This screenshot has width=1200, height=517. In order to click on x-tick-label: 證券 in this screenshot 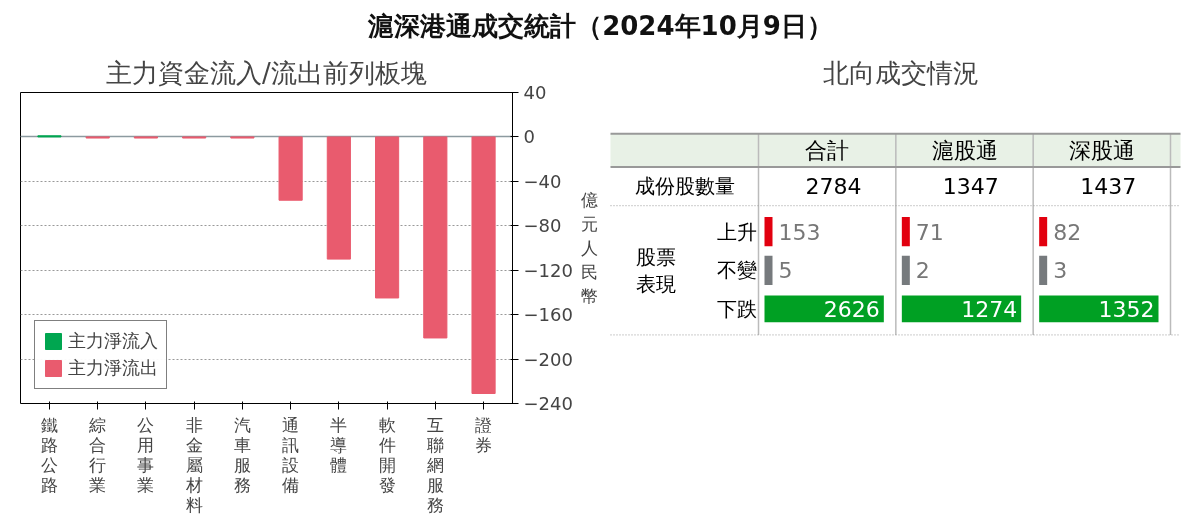, I will do `click(484, 434)`.